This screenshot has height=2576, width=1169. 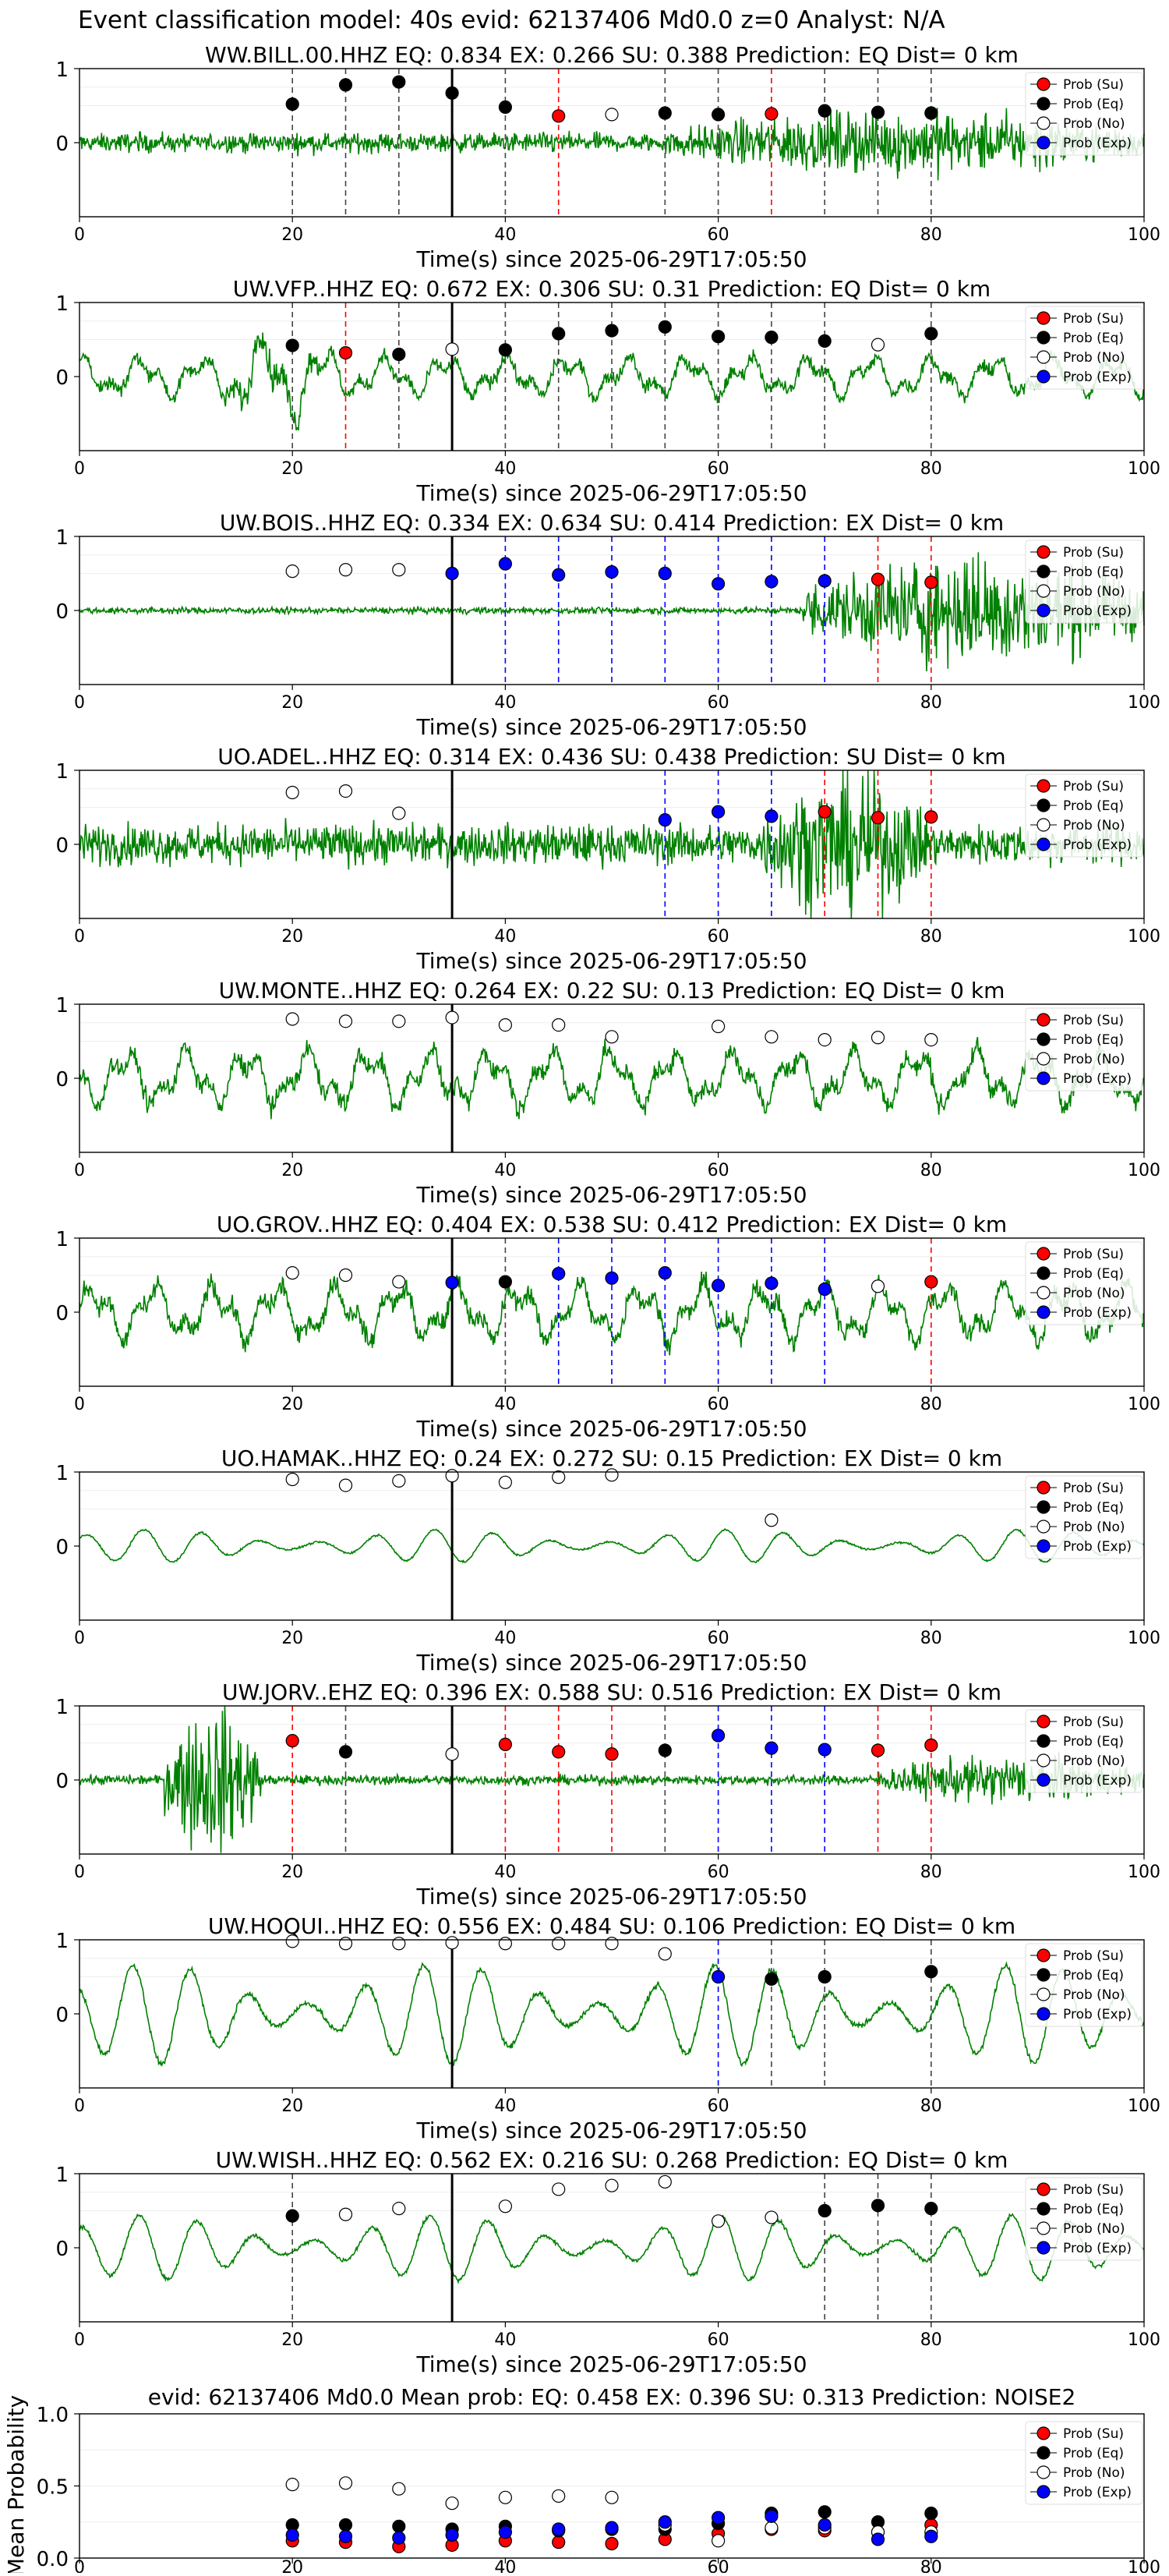 What do you see at coordinates (53, 2559) in the screenshot?
I see `y-tick-label: 0.0` at bounding box center [53, 2559].